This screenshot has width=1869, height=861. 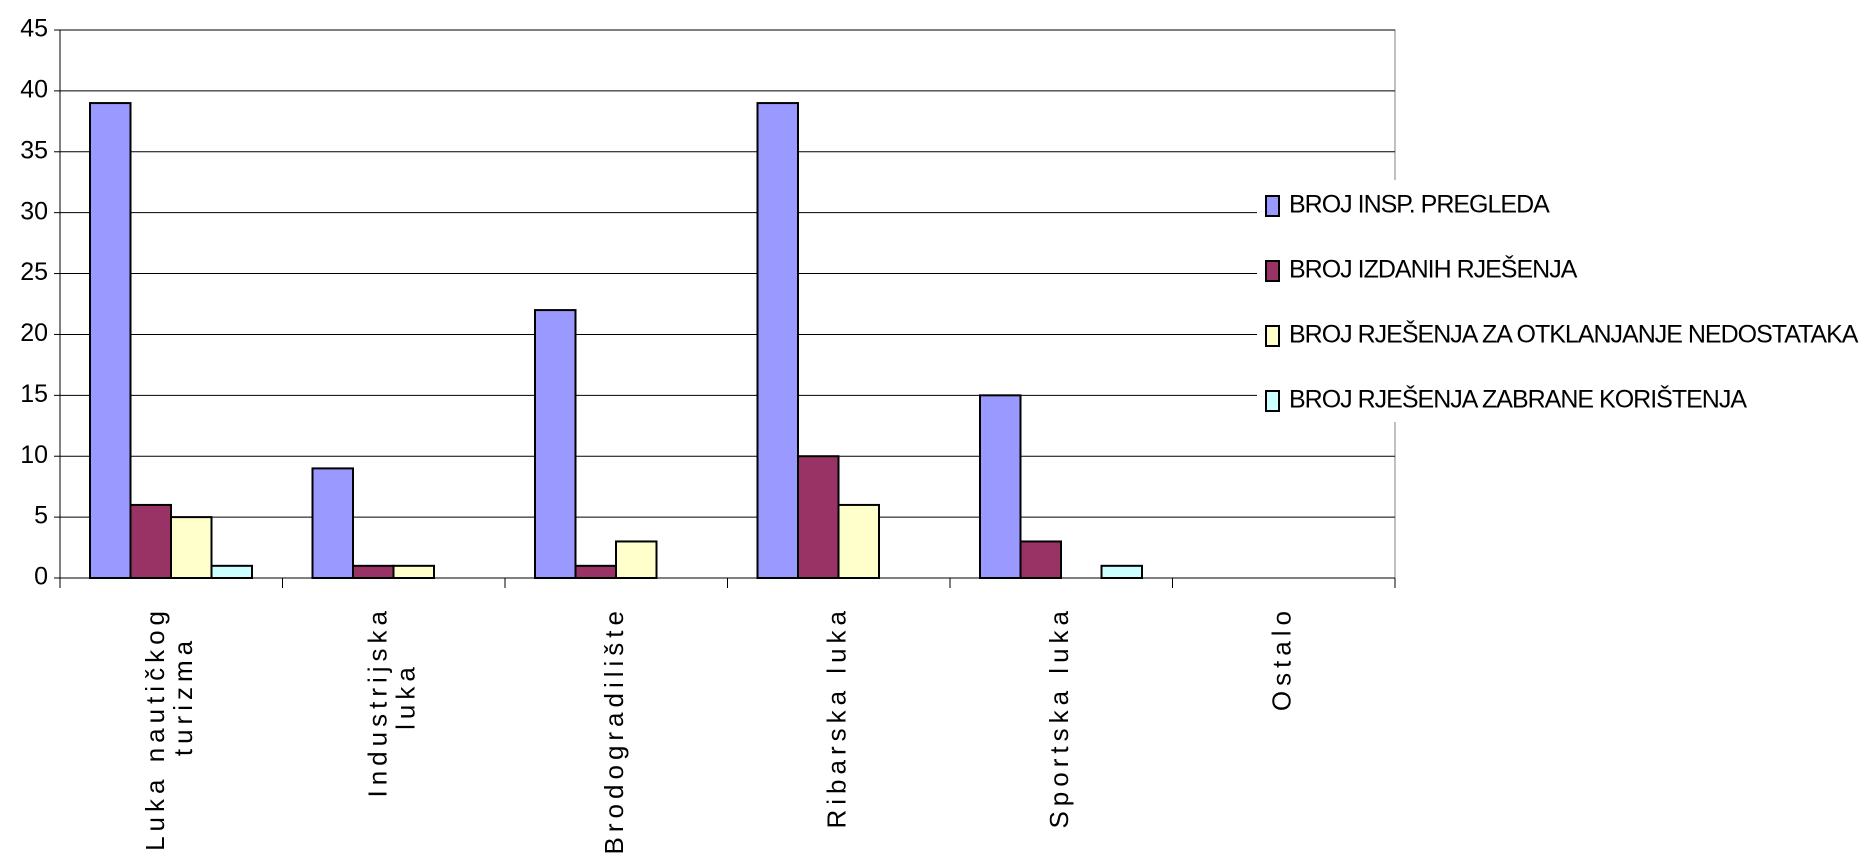 What do you see at coordinates (34, 150) in the screenshot?
I see `y-tick-label: 35` at bounding box center [34, 150].